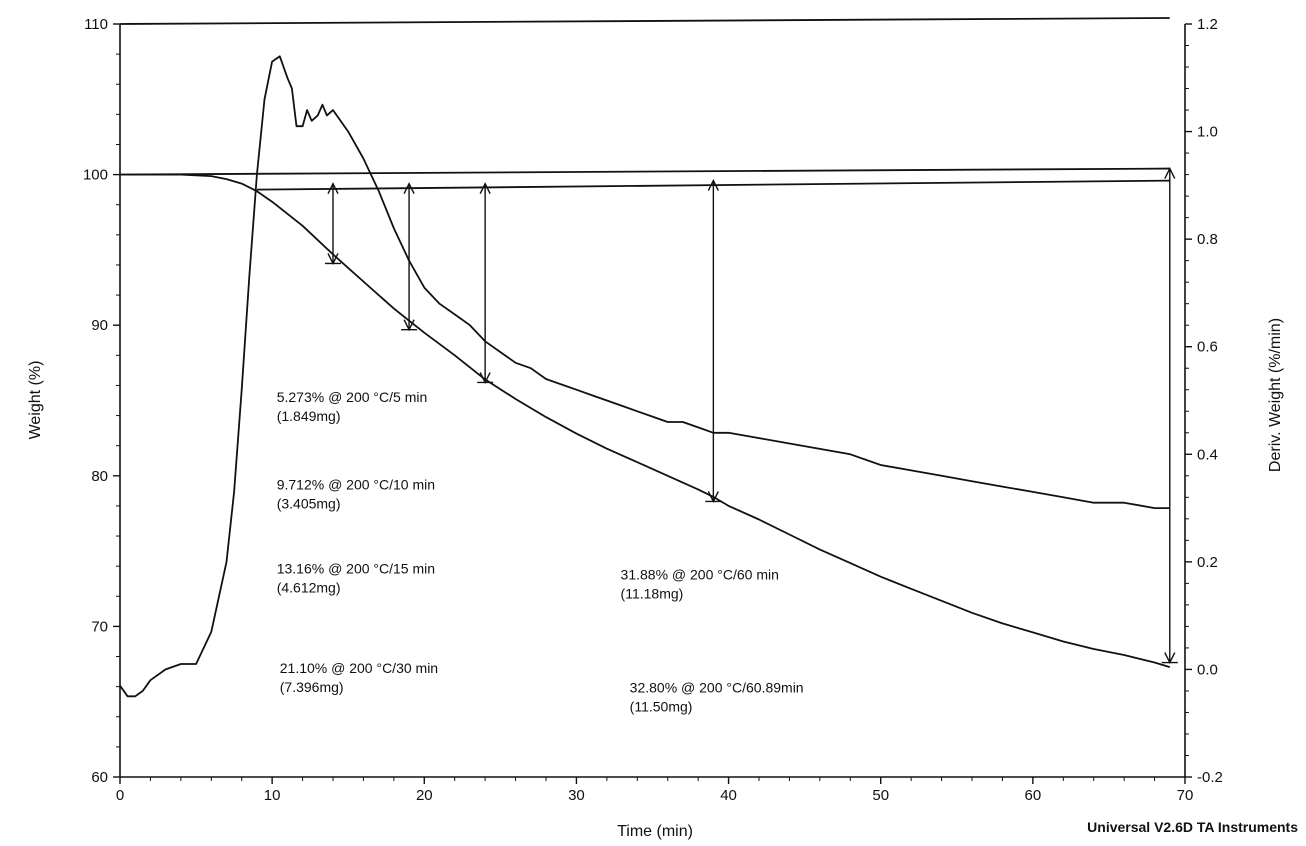  I want to click on y-right-tick-label: 0.8, so click(1207, 239).